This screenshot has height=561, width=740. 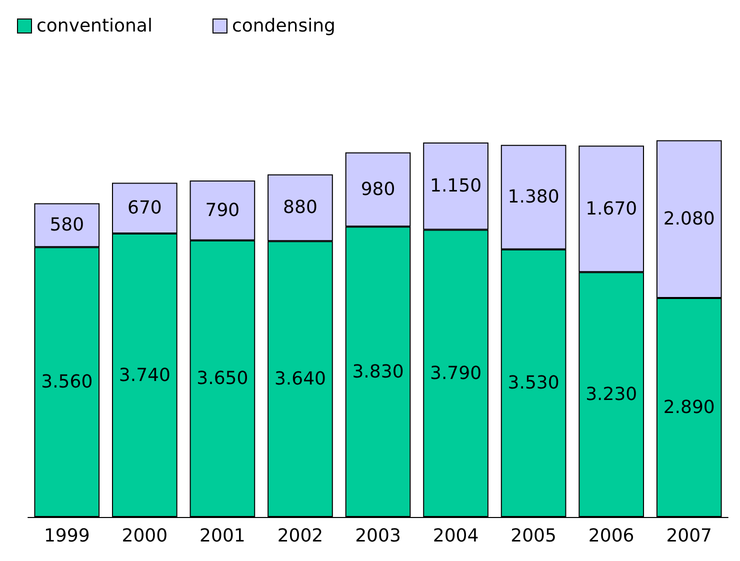 What do you see at coordinates (67, 382) in the screenshot?
I see `data-label: 3.560` at bounding box center [67, 382].